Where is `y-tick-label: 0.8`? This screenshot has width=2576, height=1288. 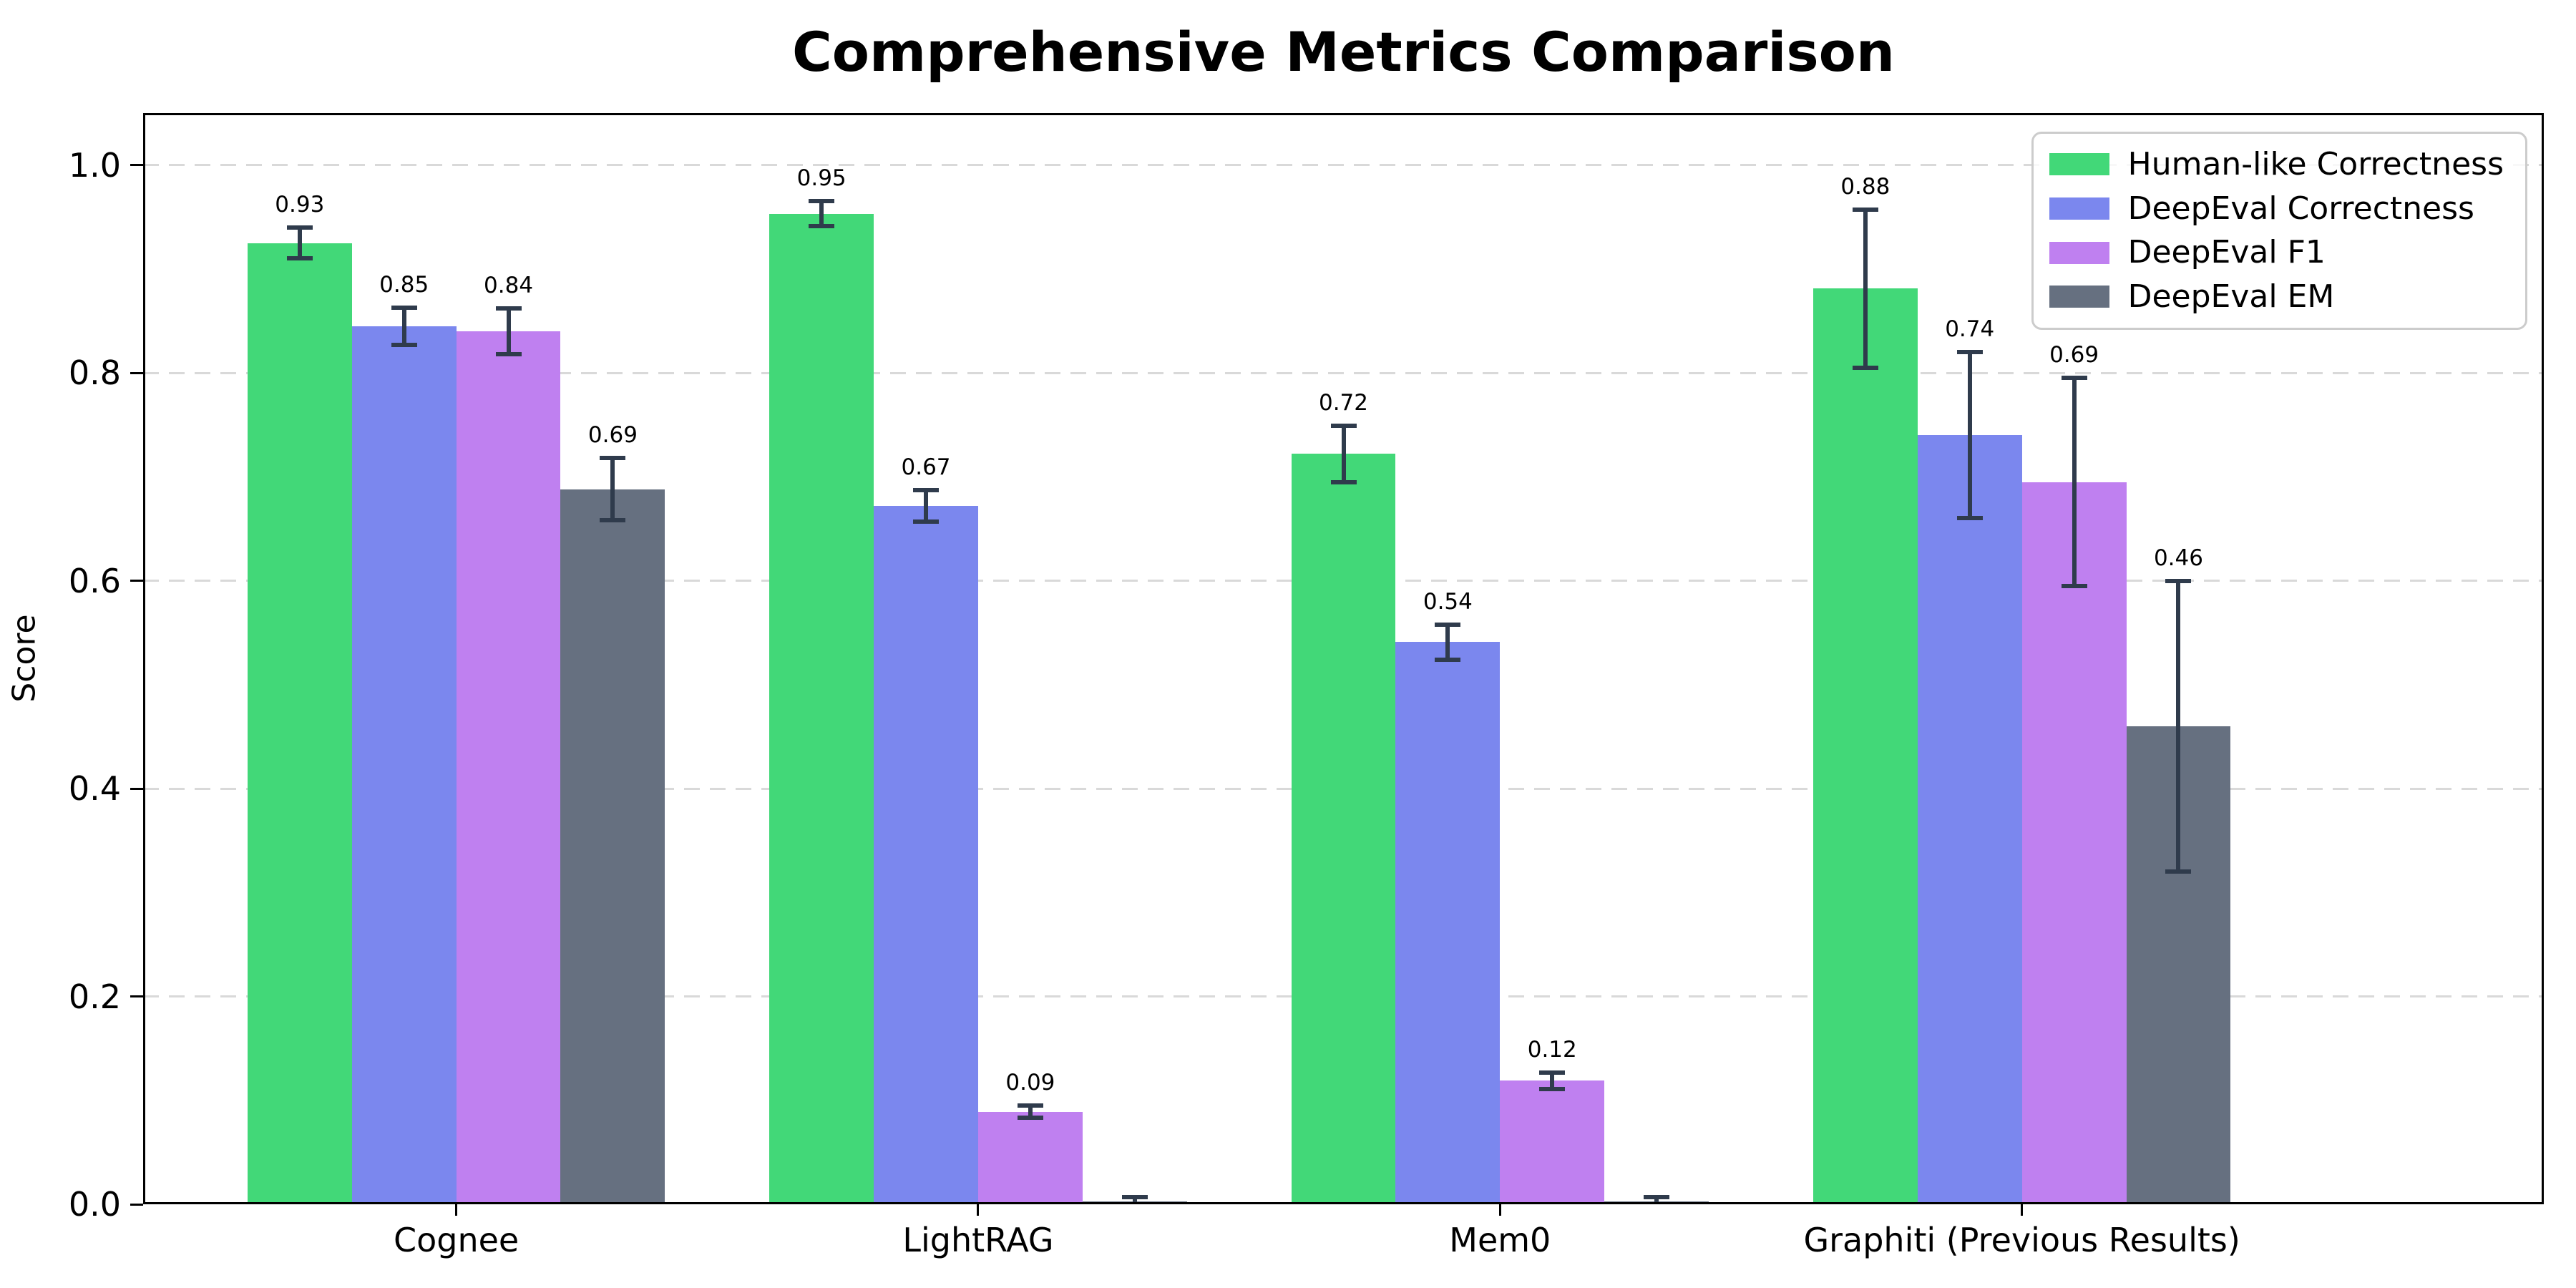
y-tick-label: 0.8 is located at coordinates (94, 373).